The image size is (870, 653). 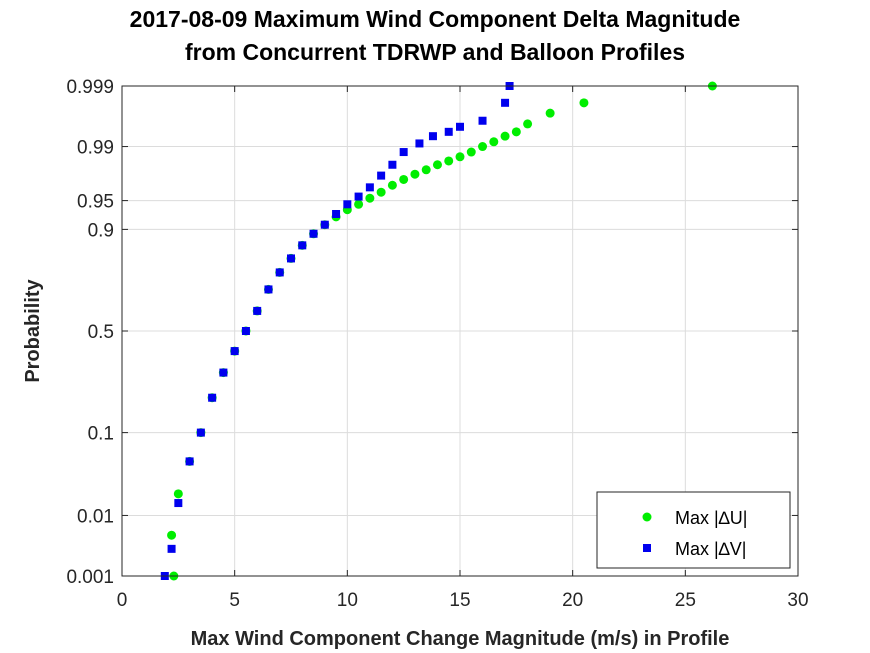 What do you see at coordinates (572, 600) in the screenshot?
I see `x-tick-label: 20` at bounding box center [572, 600].